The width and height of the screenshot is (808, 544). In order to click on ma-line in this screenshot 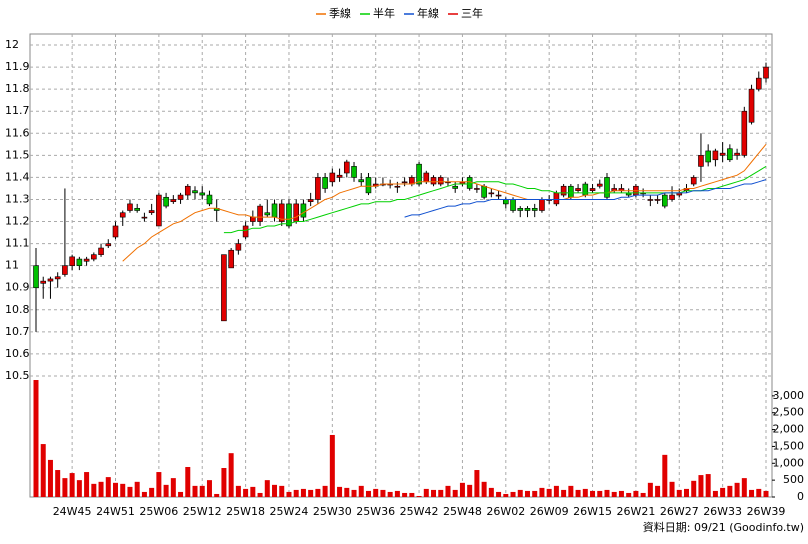, I will do `click(585, 198)`.